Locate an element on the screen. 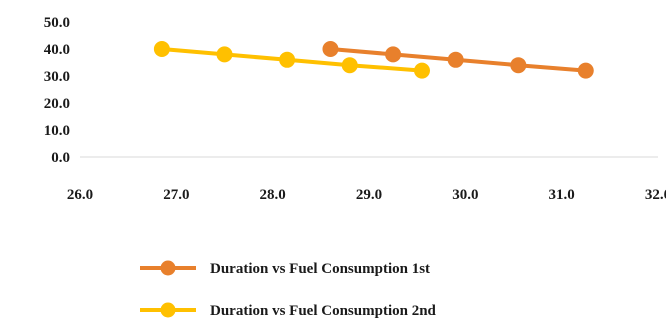  x-tick-label: 26.0 is located at coordinates (80, 195).